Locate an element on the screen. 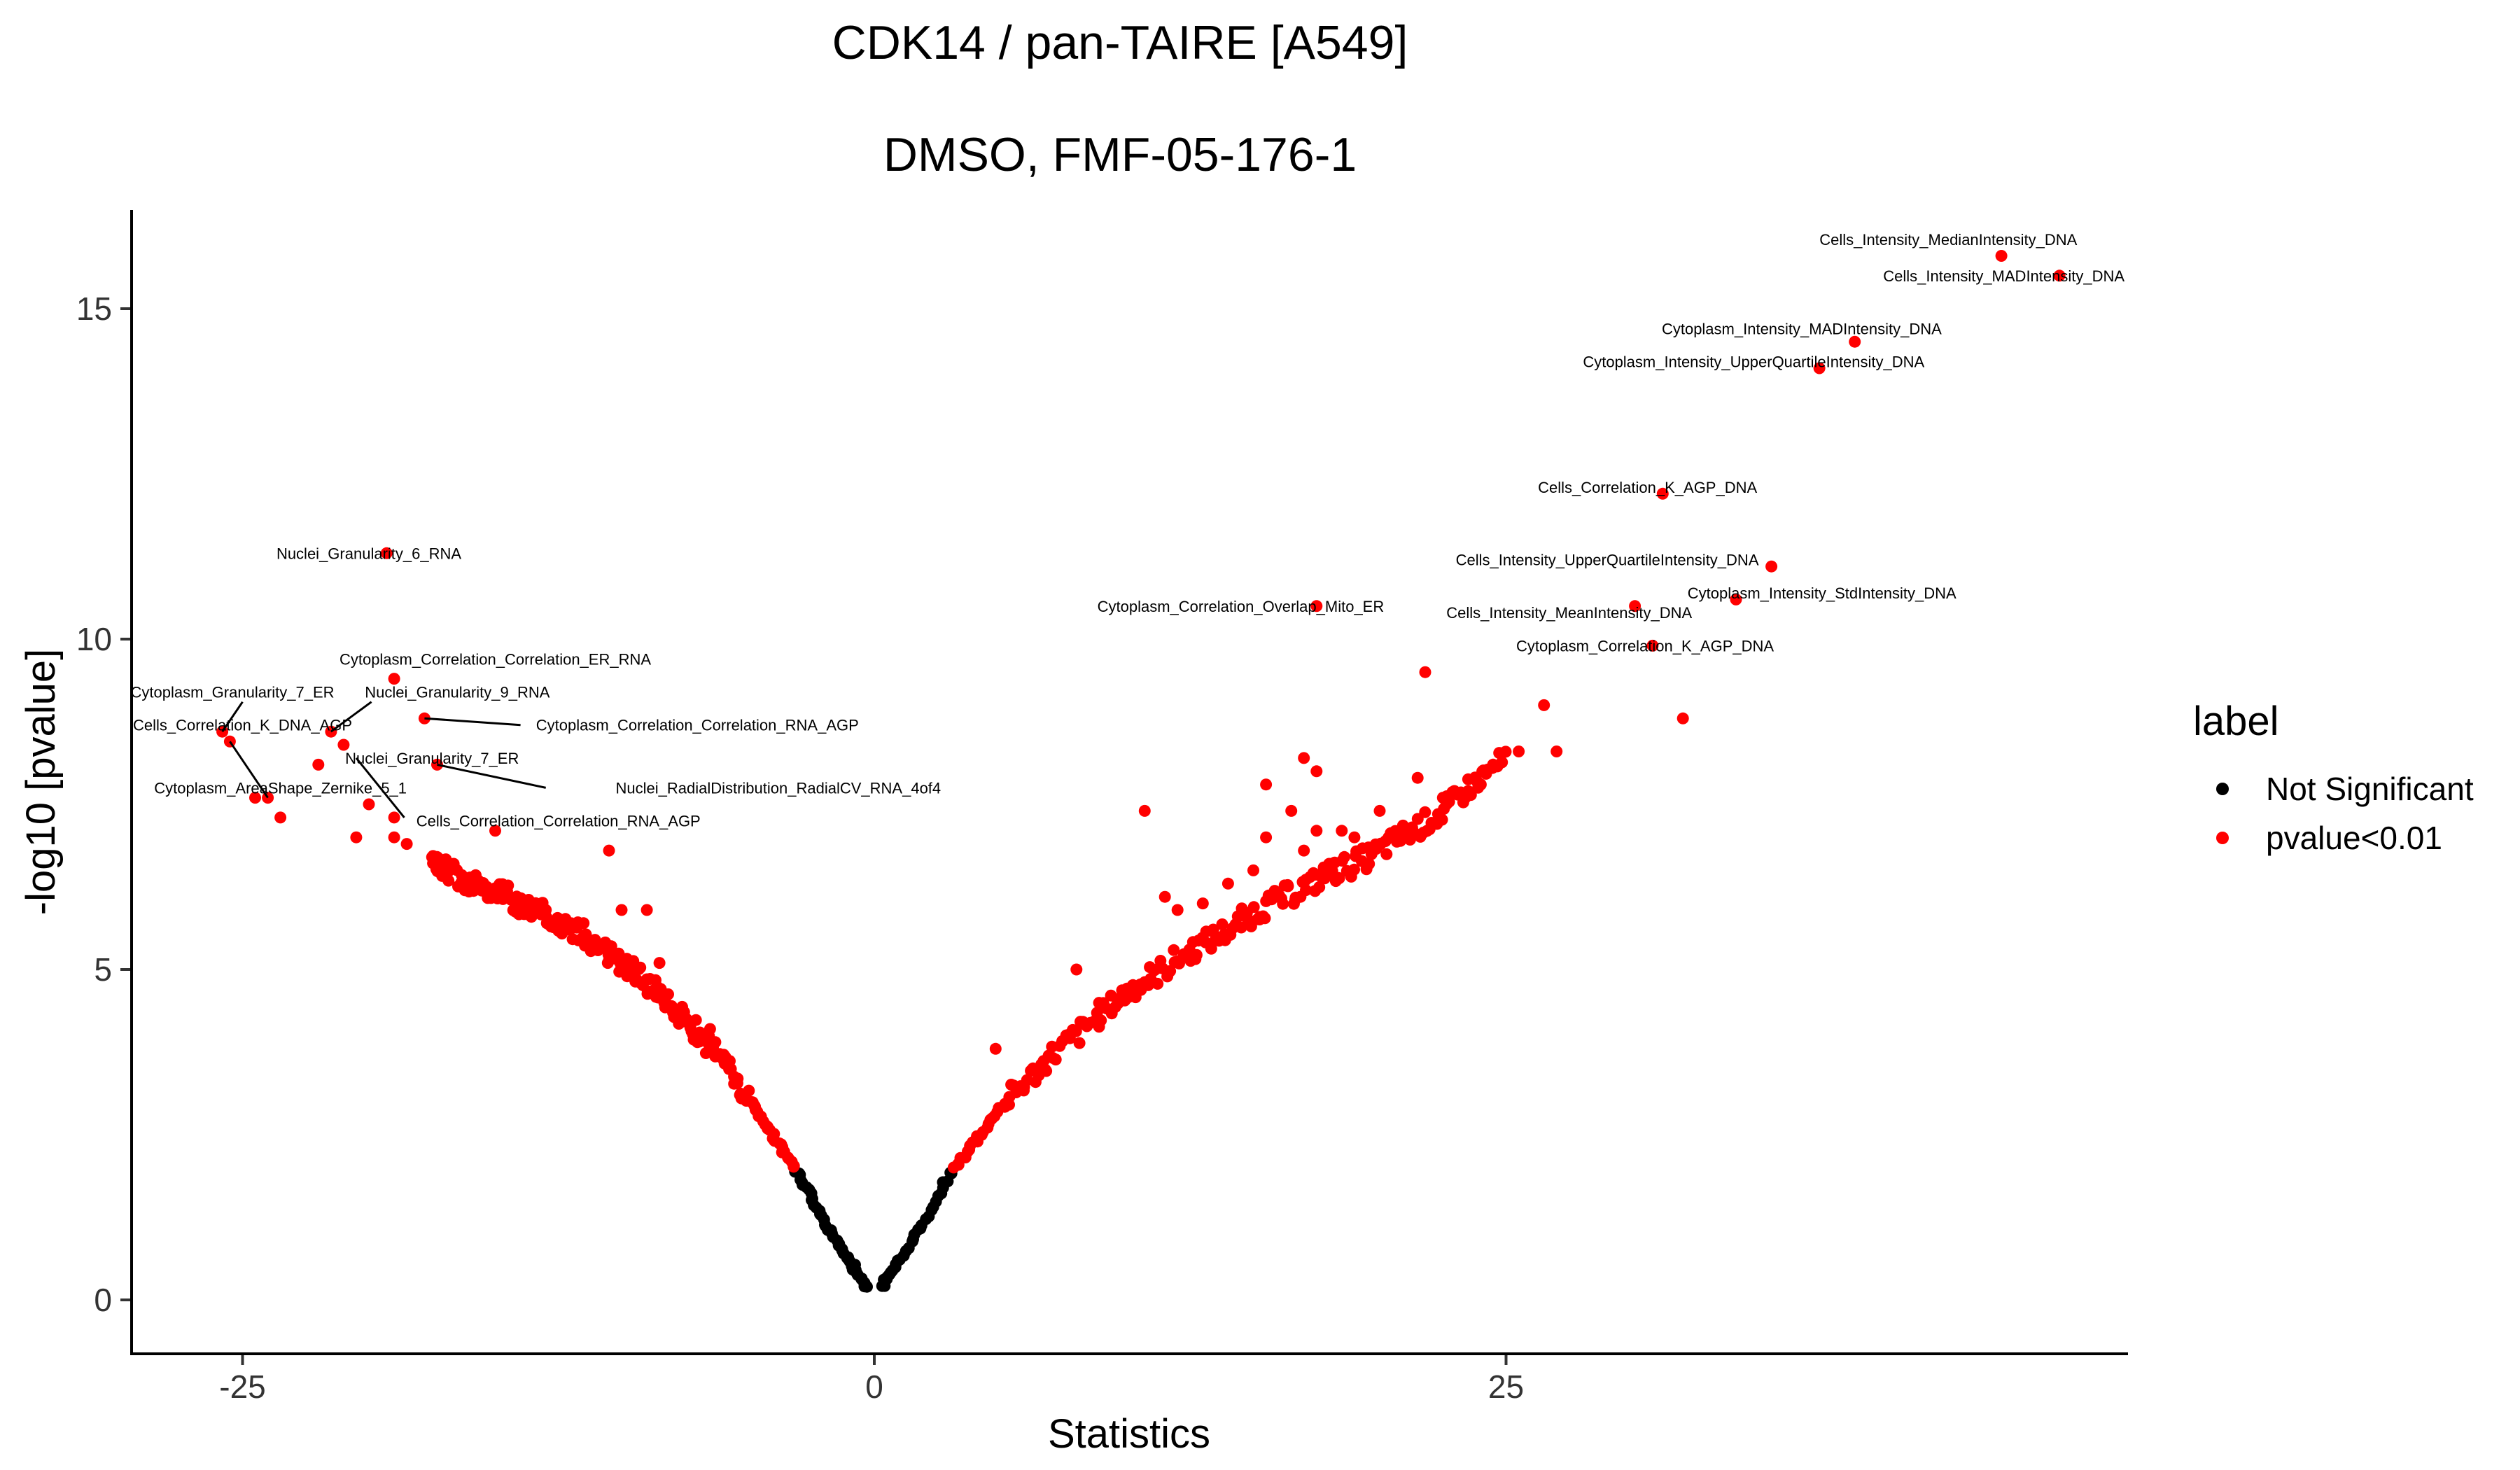  point-label: Cells_Correlation_K_AGP_DNA is located at coordinates (1647, 487).